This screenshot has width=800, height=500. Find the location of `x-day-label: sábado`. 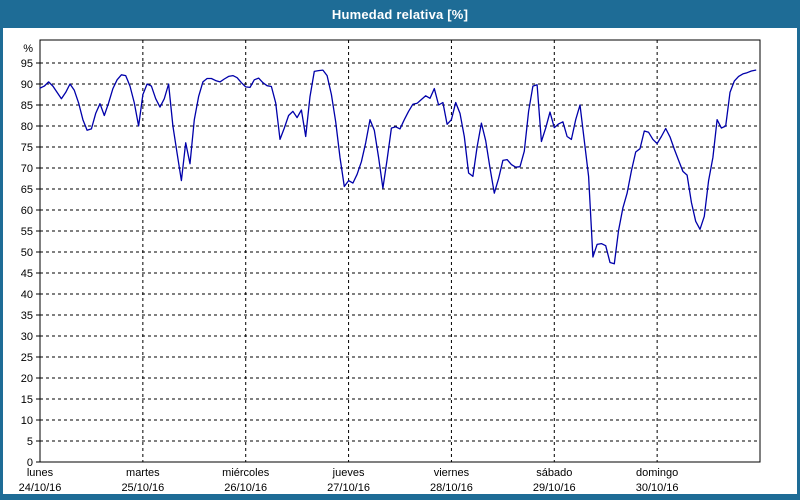

x-day-label: sábado is located at coordinates (554, 473).